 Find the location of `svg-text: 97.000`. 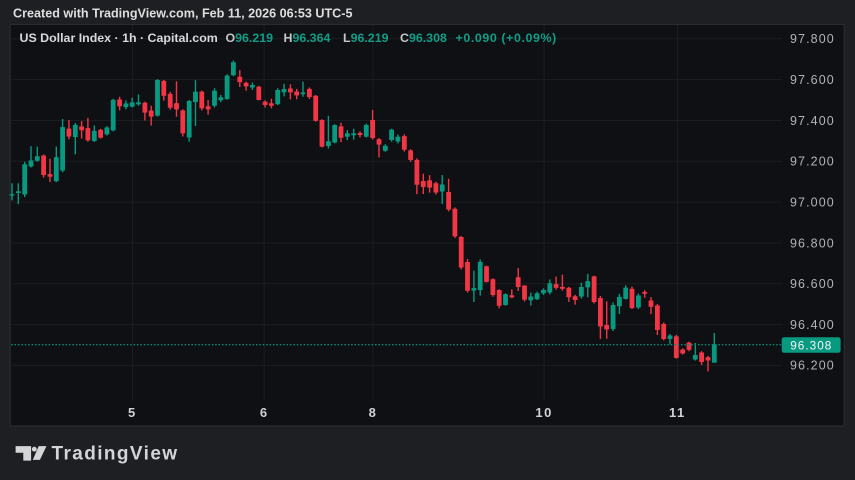

svg-text: 97.000 is located at coordinates (812, 202).